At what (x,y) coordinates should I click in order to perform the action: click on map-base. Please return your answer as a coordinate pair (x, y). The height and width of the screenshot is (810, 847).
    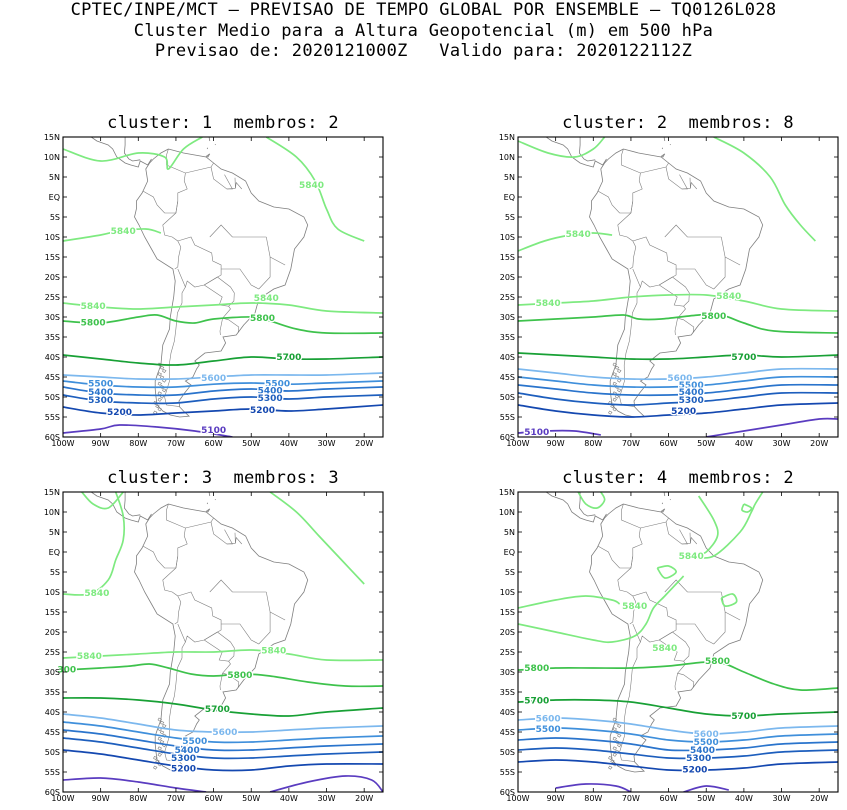
    Looking at the image, I should click on (654, 632).